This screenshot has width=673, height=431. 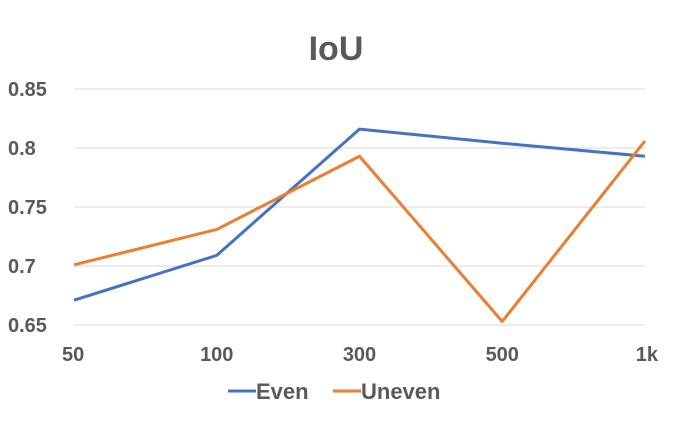 What do you see at coordinates (27, 90) in the screenshot?
I see `y-tick-label: 0.85` at bounding box center [27, 90].